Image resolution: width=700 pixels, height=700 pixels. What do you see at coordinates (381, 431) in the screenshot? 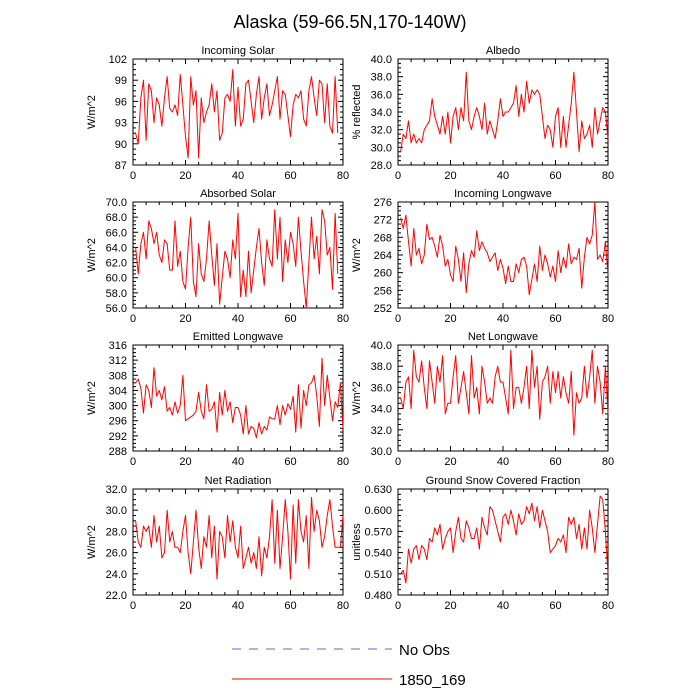
I see `y-tick-label: 32.0` at bounding box center [381, 431].